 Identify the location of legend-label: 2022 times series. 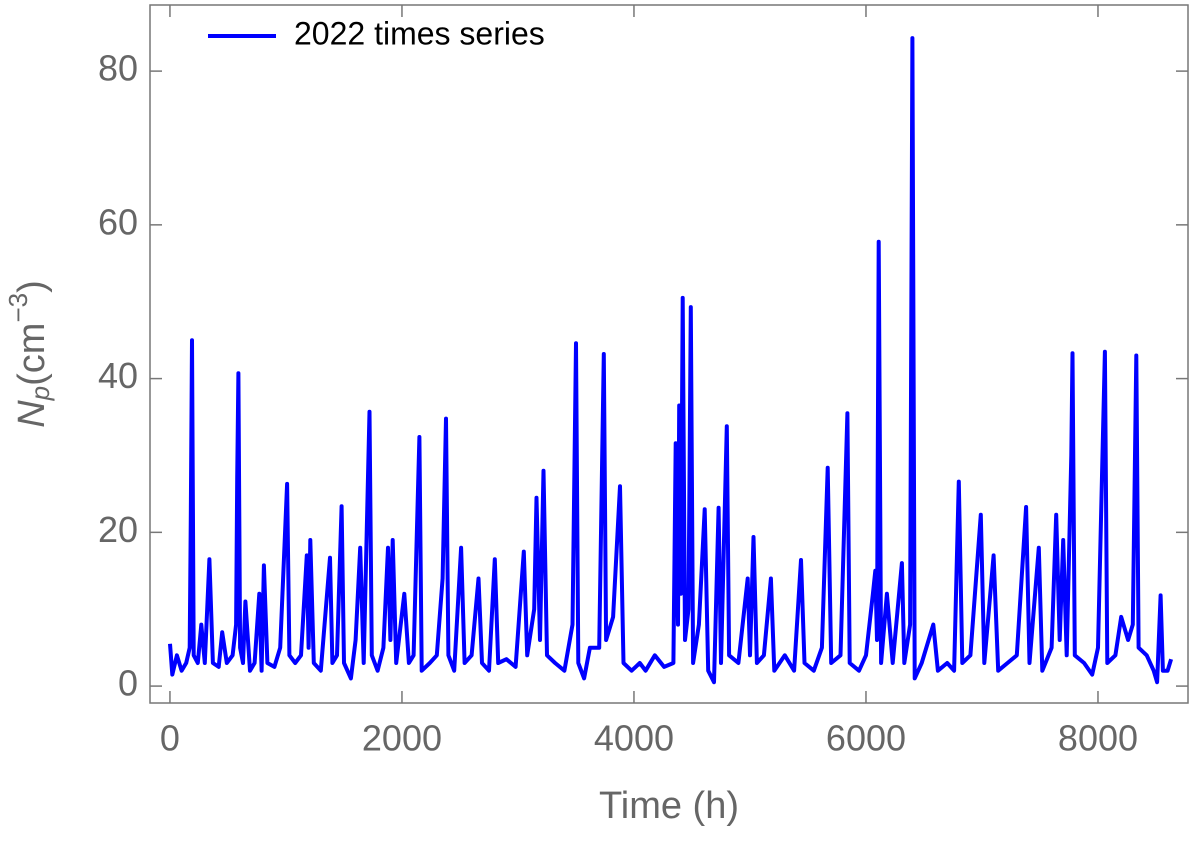
(419, 33).